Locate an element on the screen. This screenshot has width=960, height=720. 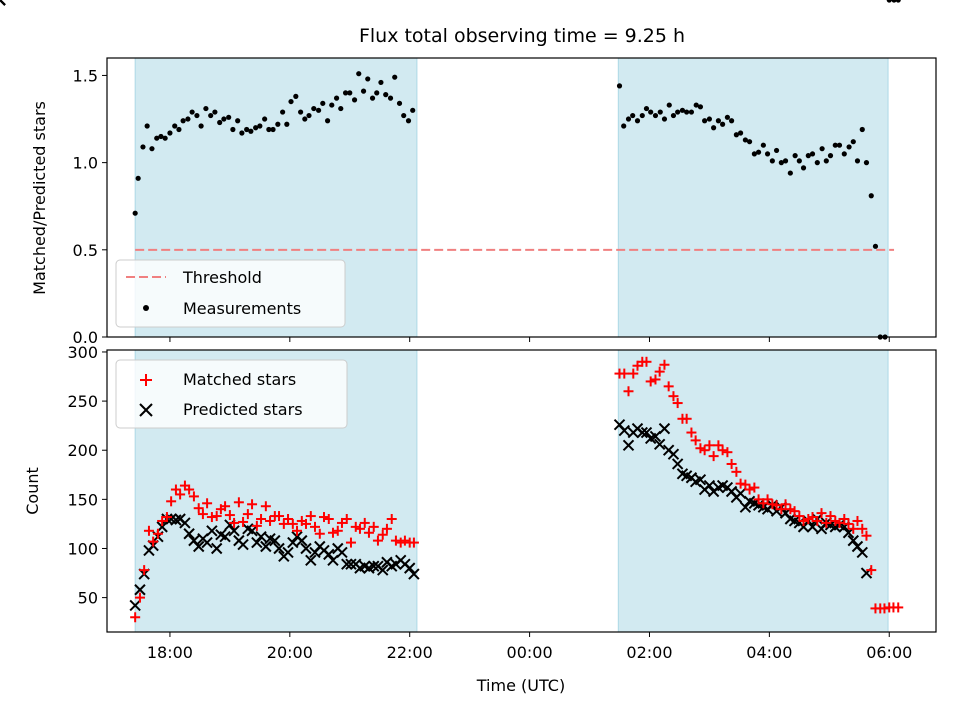
y-tick-label: 200 is located at coordinates (82, 450).